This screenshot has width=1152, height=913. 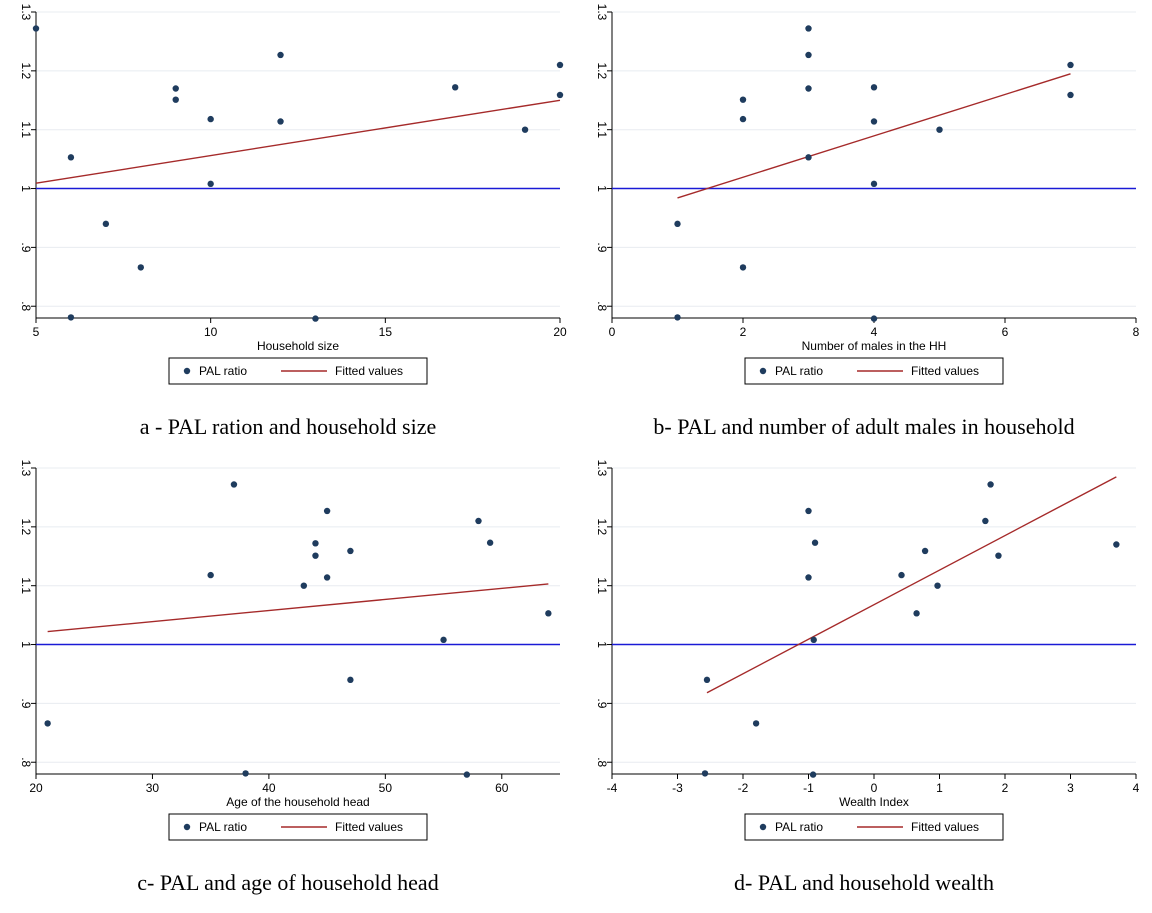 What do you see at coordinates (26, 585) in the screenshot?
I see `y-tick-label: 1.1` at bounding box center [26, 585].